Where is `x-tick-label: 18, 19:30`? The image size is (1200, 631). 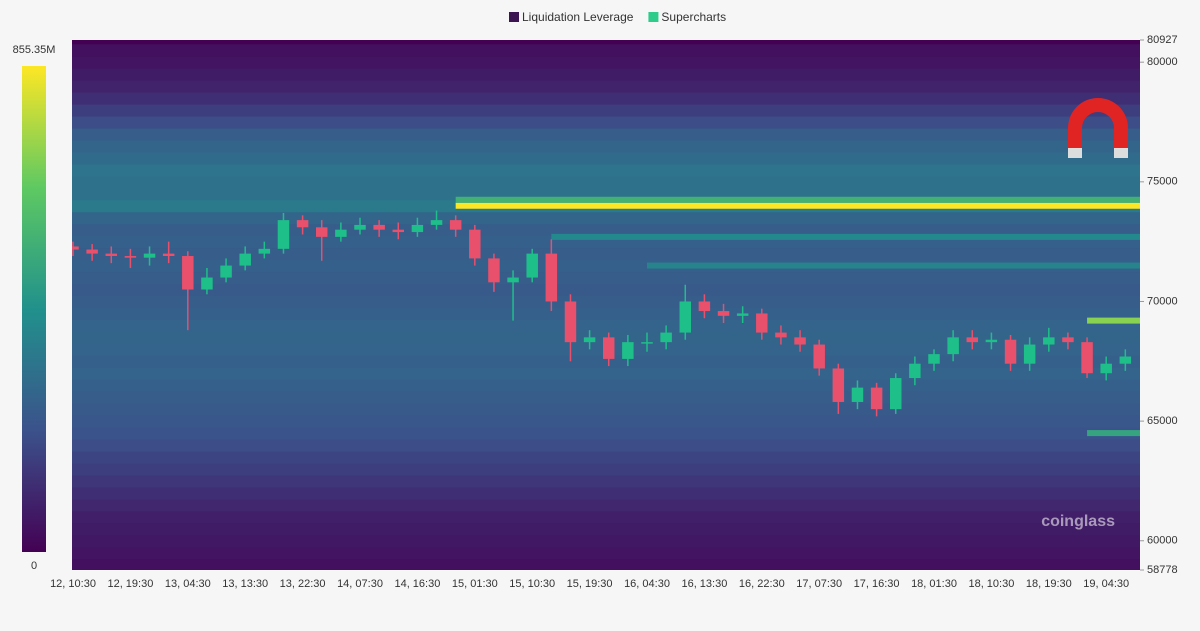
x-tick-label: 18, 19:30 is located at coordinates (1049, 584).